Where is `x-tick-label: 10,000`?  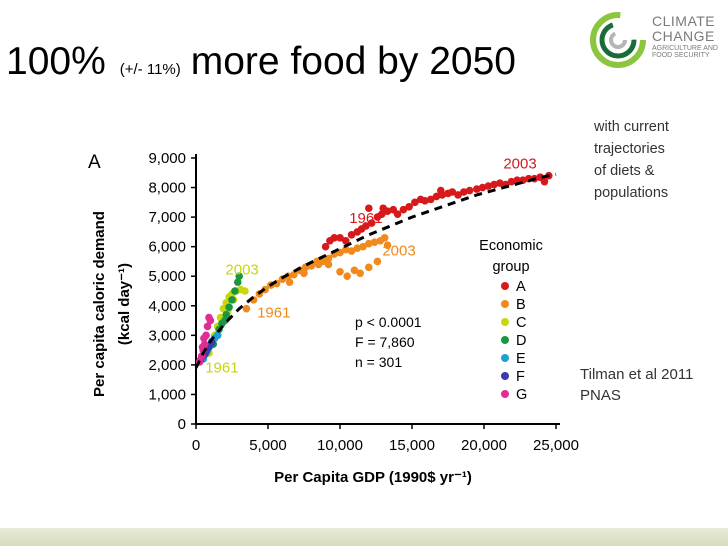 x-tick-label: 10,000 is located at coordinates (340, 445).